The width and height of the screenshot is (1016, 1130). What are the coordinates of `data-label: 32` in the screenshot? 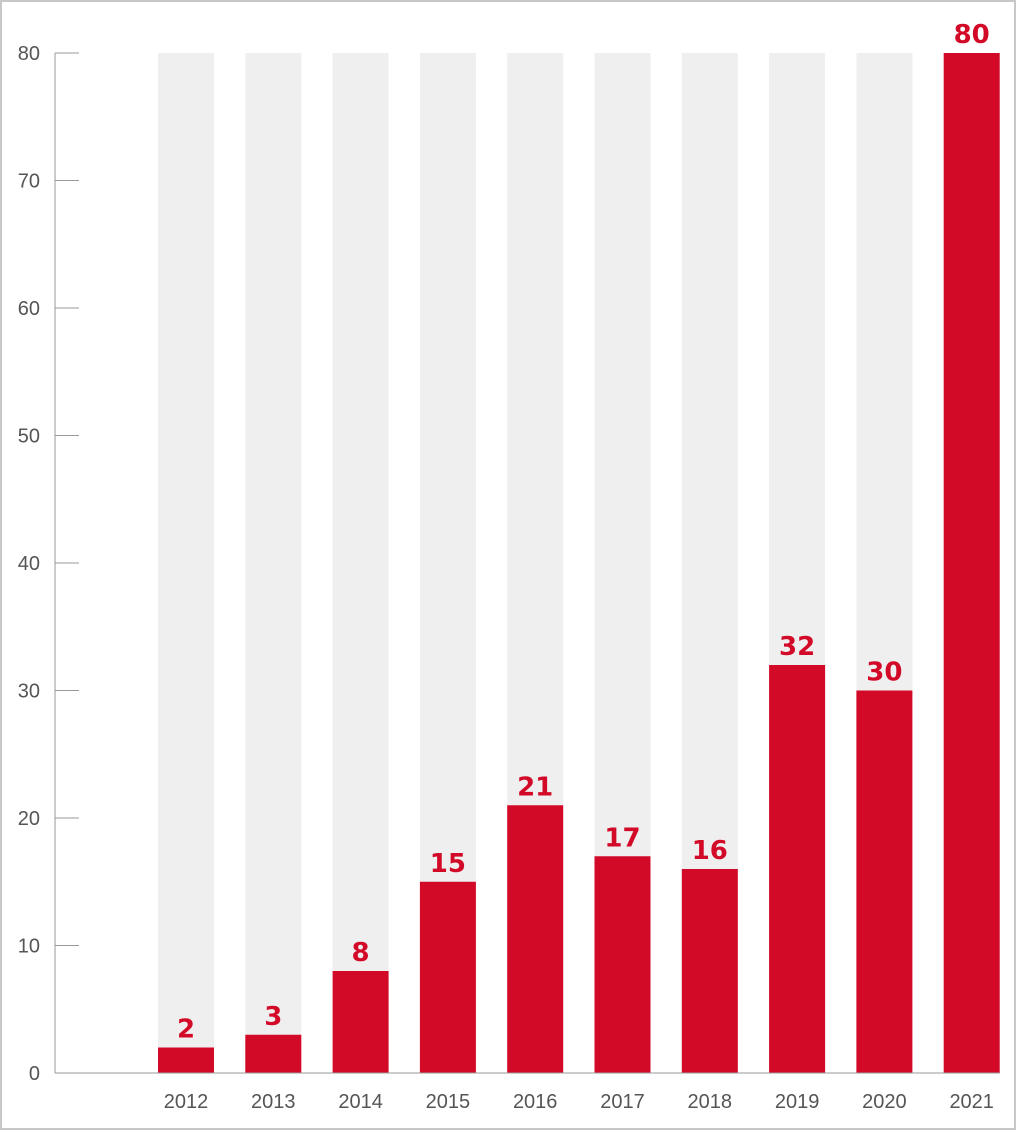 It's located at (797, 647).